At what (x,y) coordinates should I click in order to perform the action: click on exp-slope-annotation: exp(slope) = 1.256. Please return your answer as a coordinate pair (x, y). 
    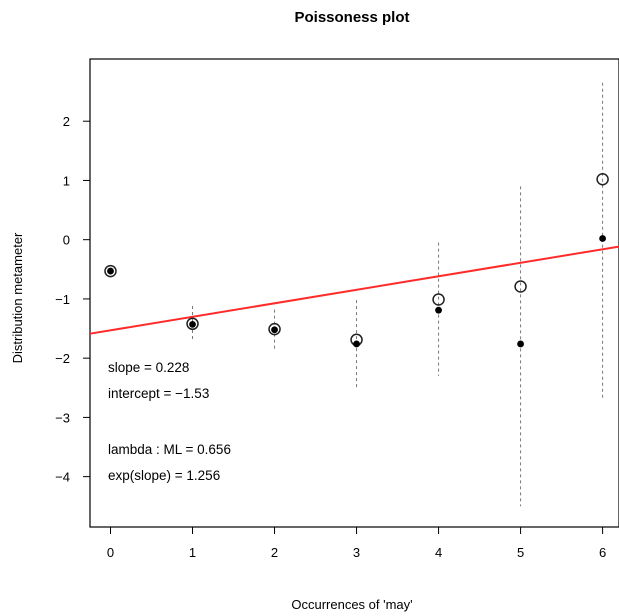
    Looking at the image, I should click on (164, 475).